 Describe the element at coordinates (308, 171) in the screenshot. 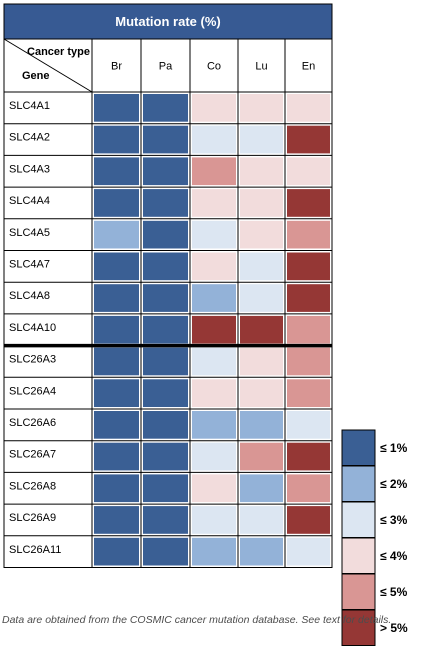

I see `cell-slc4a3-en` at that location.